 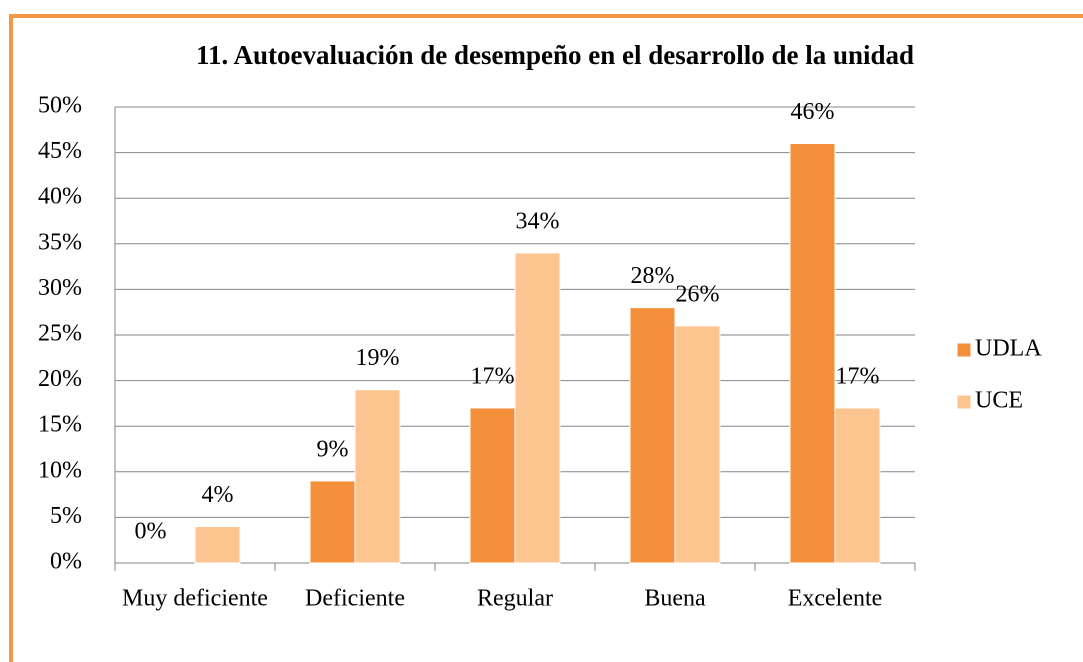 I want to click on y-tick-label: 25%, so click(x=60, y=334).